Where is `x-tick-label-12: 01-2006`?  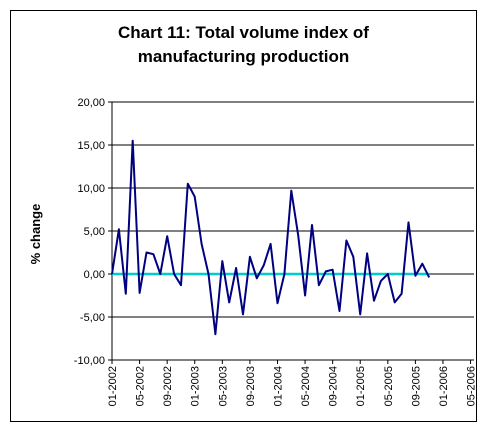
x-tick-label-12: 01-2006 is located at coordinates (444, 386).